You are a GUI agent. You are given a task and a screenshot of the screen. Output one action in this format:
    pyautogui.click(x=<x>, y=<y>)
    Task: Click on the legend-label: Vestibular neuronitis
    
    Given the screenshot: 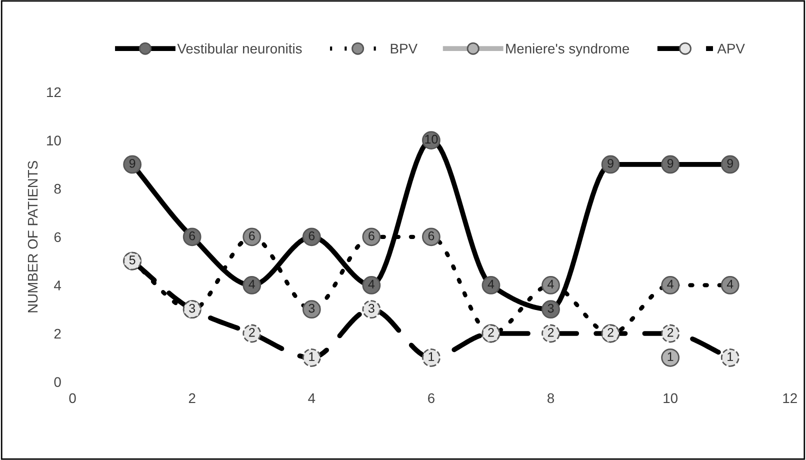 What is the action you would take?
    pyautogui.click(x=239, y=48)
    